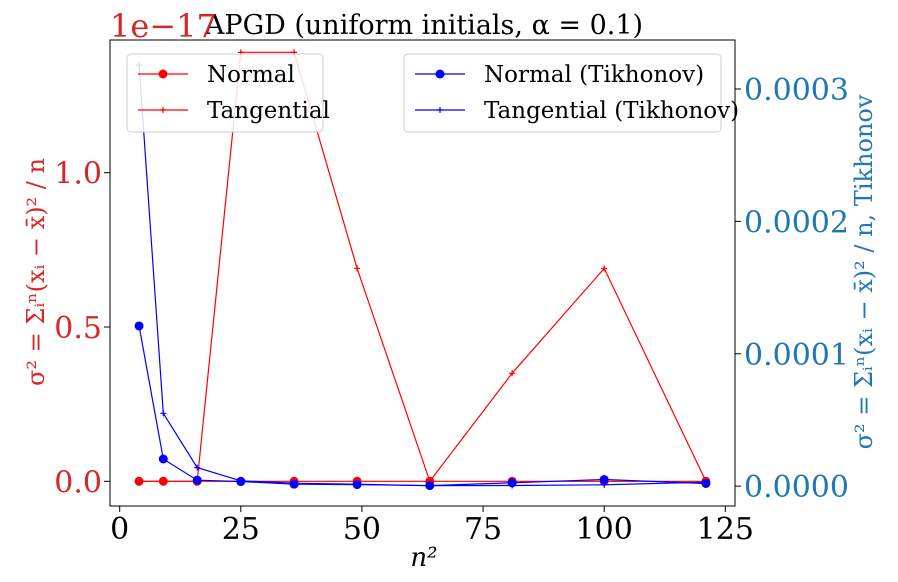 The width and height of the screenshot is (898, 582). I want to click on chart-title: APGD (uniform initials, α = 0.1), so click(423, 25).